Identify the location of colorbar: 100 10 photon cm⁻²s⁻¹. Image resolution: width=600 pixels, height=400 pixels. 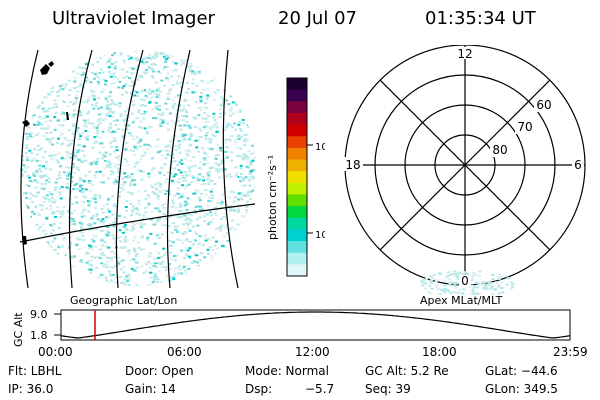
(295, 177).